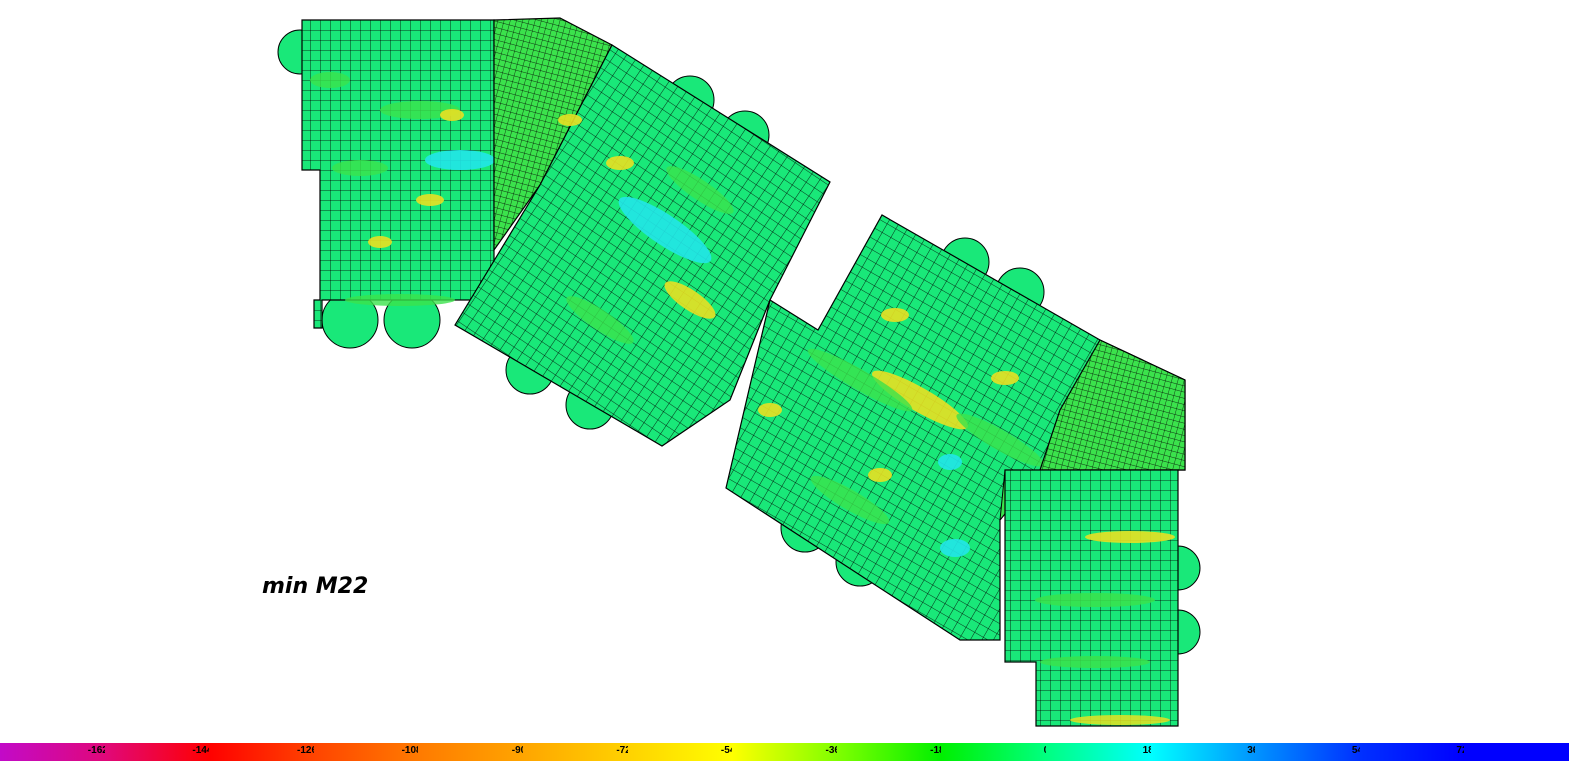  What do you see at coordinates (625, 750) in the screenshot?
I see `legend-tick-label: -72.` at bounding box center [625, 750].